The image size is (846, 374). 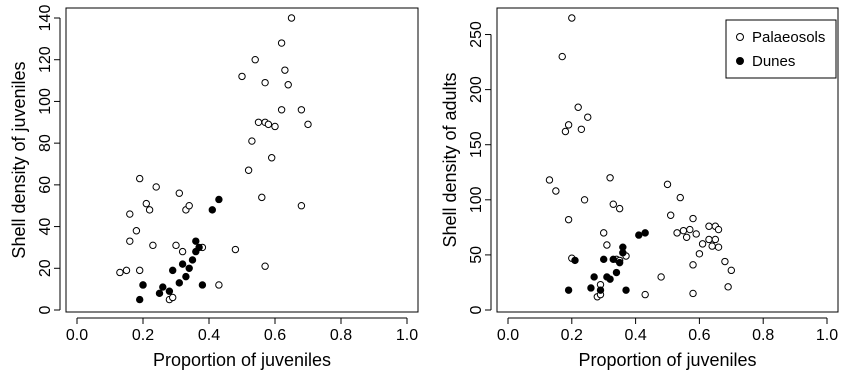 What do you see at coordinates (476, 89) in the screenshot?
I see `y-tick-label: 200` at bounding box center [476, 89].